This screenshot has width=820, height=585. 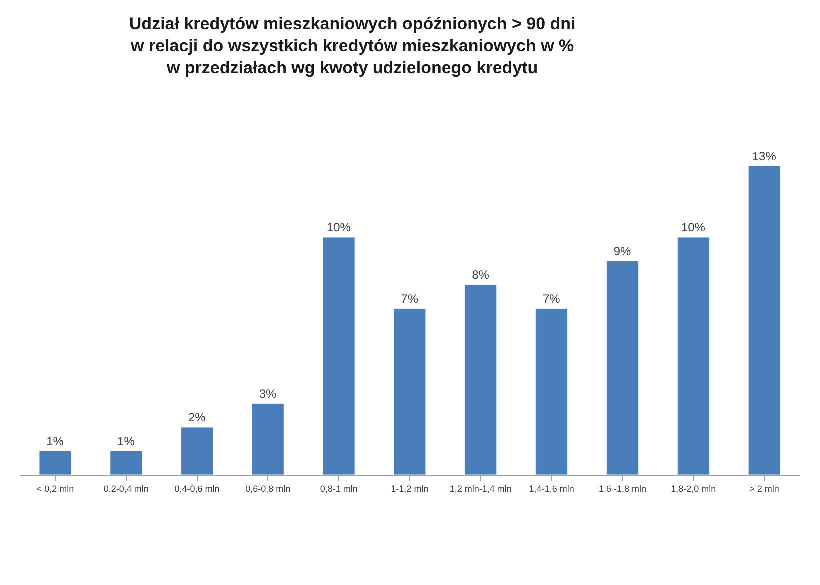 What do you see at coordinates (410, 489) in the screenshot?
I see `x-tick-label: 1-1,2 mln` at bounding box center [410, 489].